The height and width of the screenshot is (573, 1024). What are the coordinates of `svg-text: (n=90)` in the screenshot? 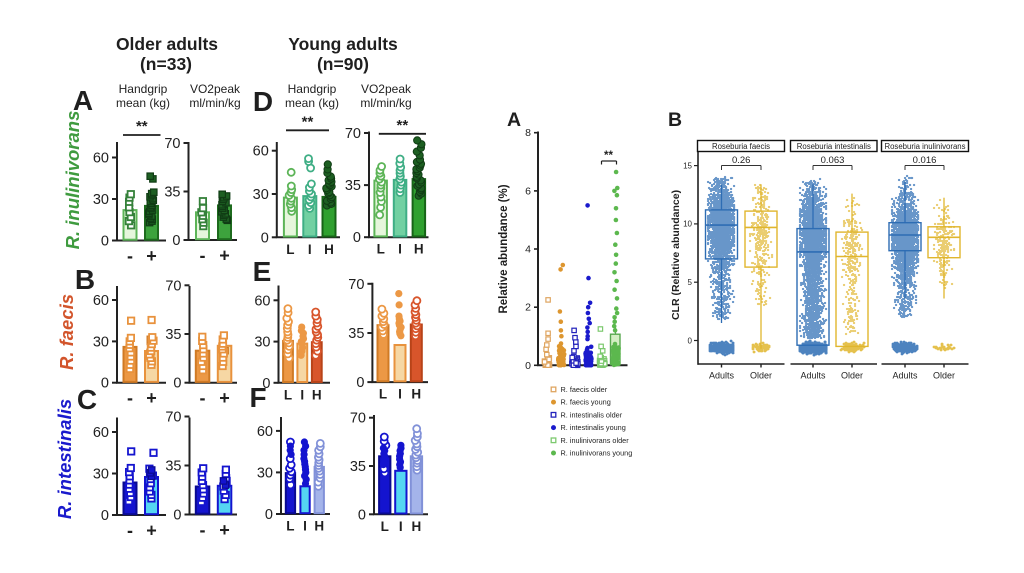 It's located at (343, 64).